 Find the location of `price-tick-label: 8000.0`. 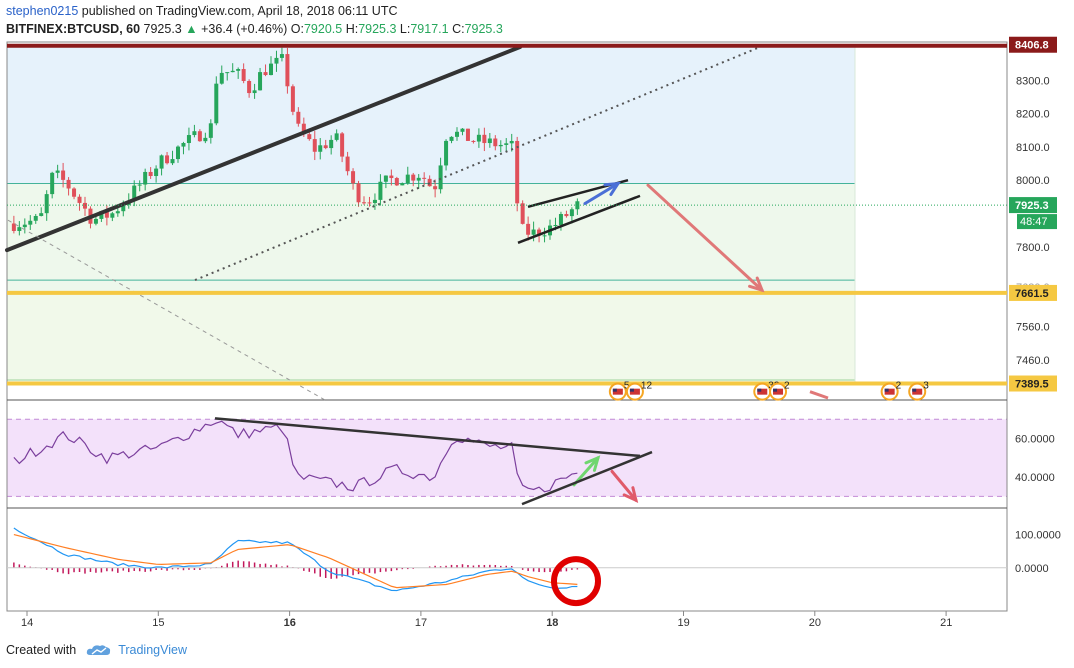

price-tick-label: 8000.0 is located at coordinates (1033, 181).